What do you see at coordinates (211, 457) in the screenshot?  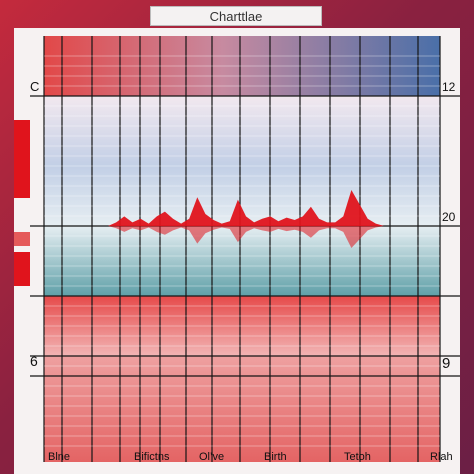 I see `x-tick-2: Ol’ve` at bounding box center [211, 457].